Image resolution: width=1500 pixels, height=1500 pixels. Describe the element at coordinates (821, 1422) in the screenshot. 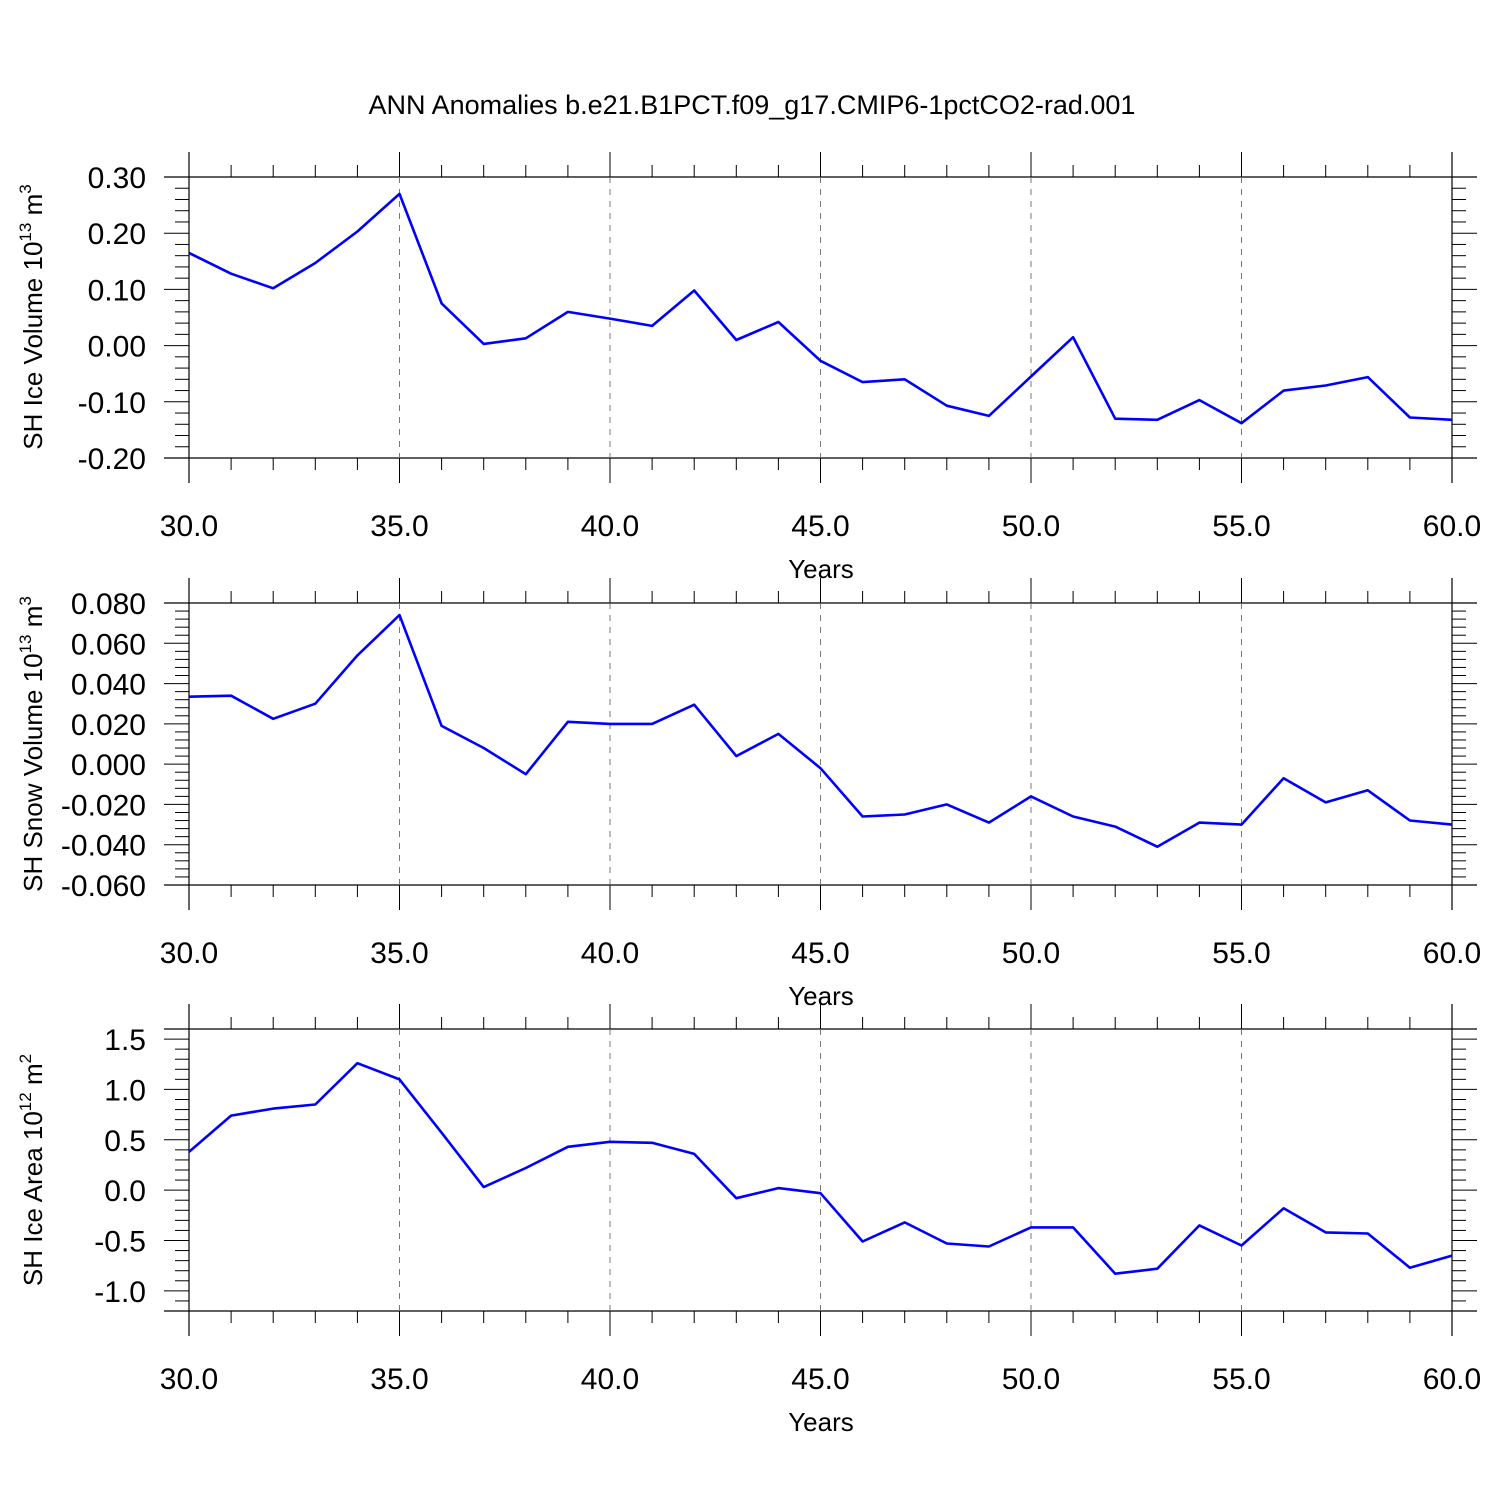

I see `x-axis-label: Years` at that location.